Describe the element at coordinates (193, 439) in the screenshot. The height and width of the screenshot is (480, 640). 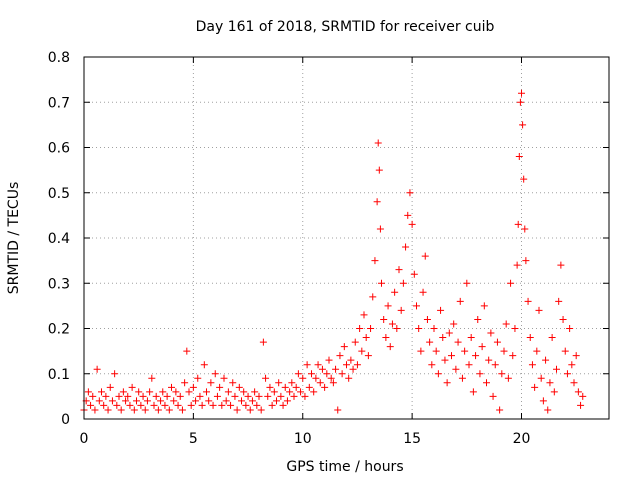
I see `x-tick-label: 5` at that location.